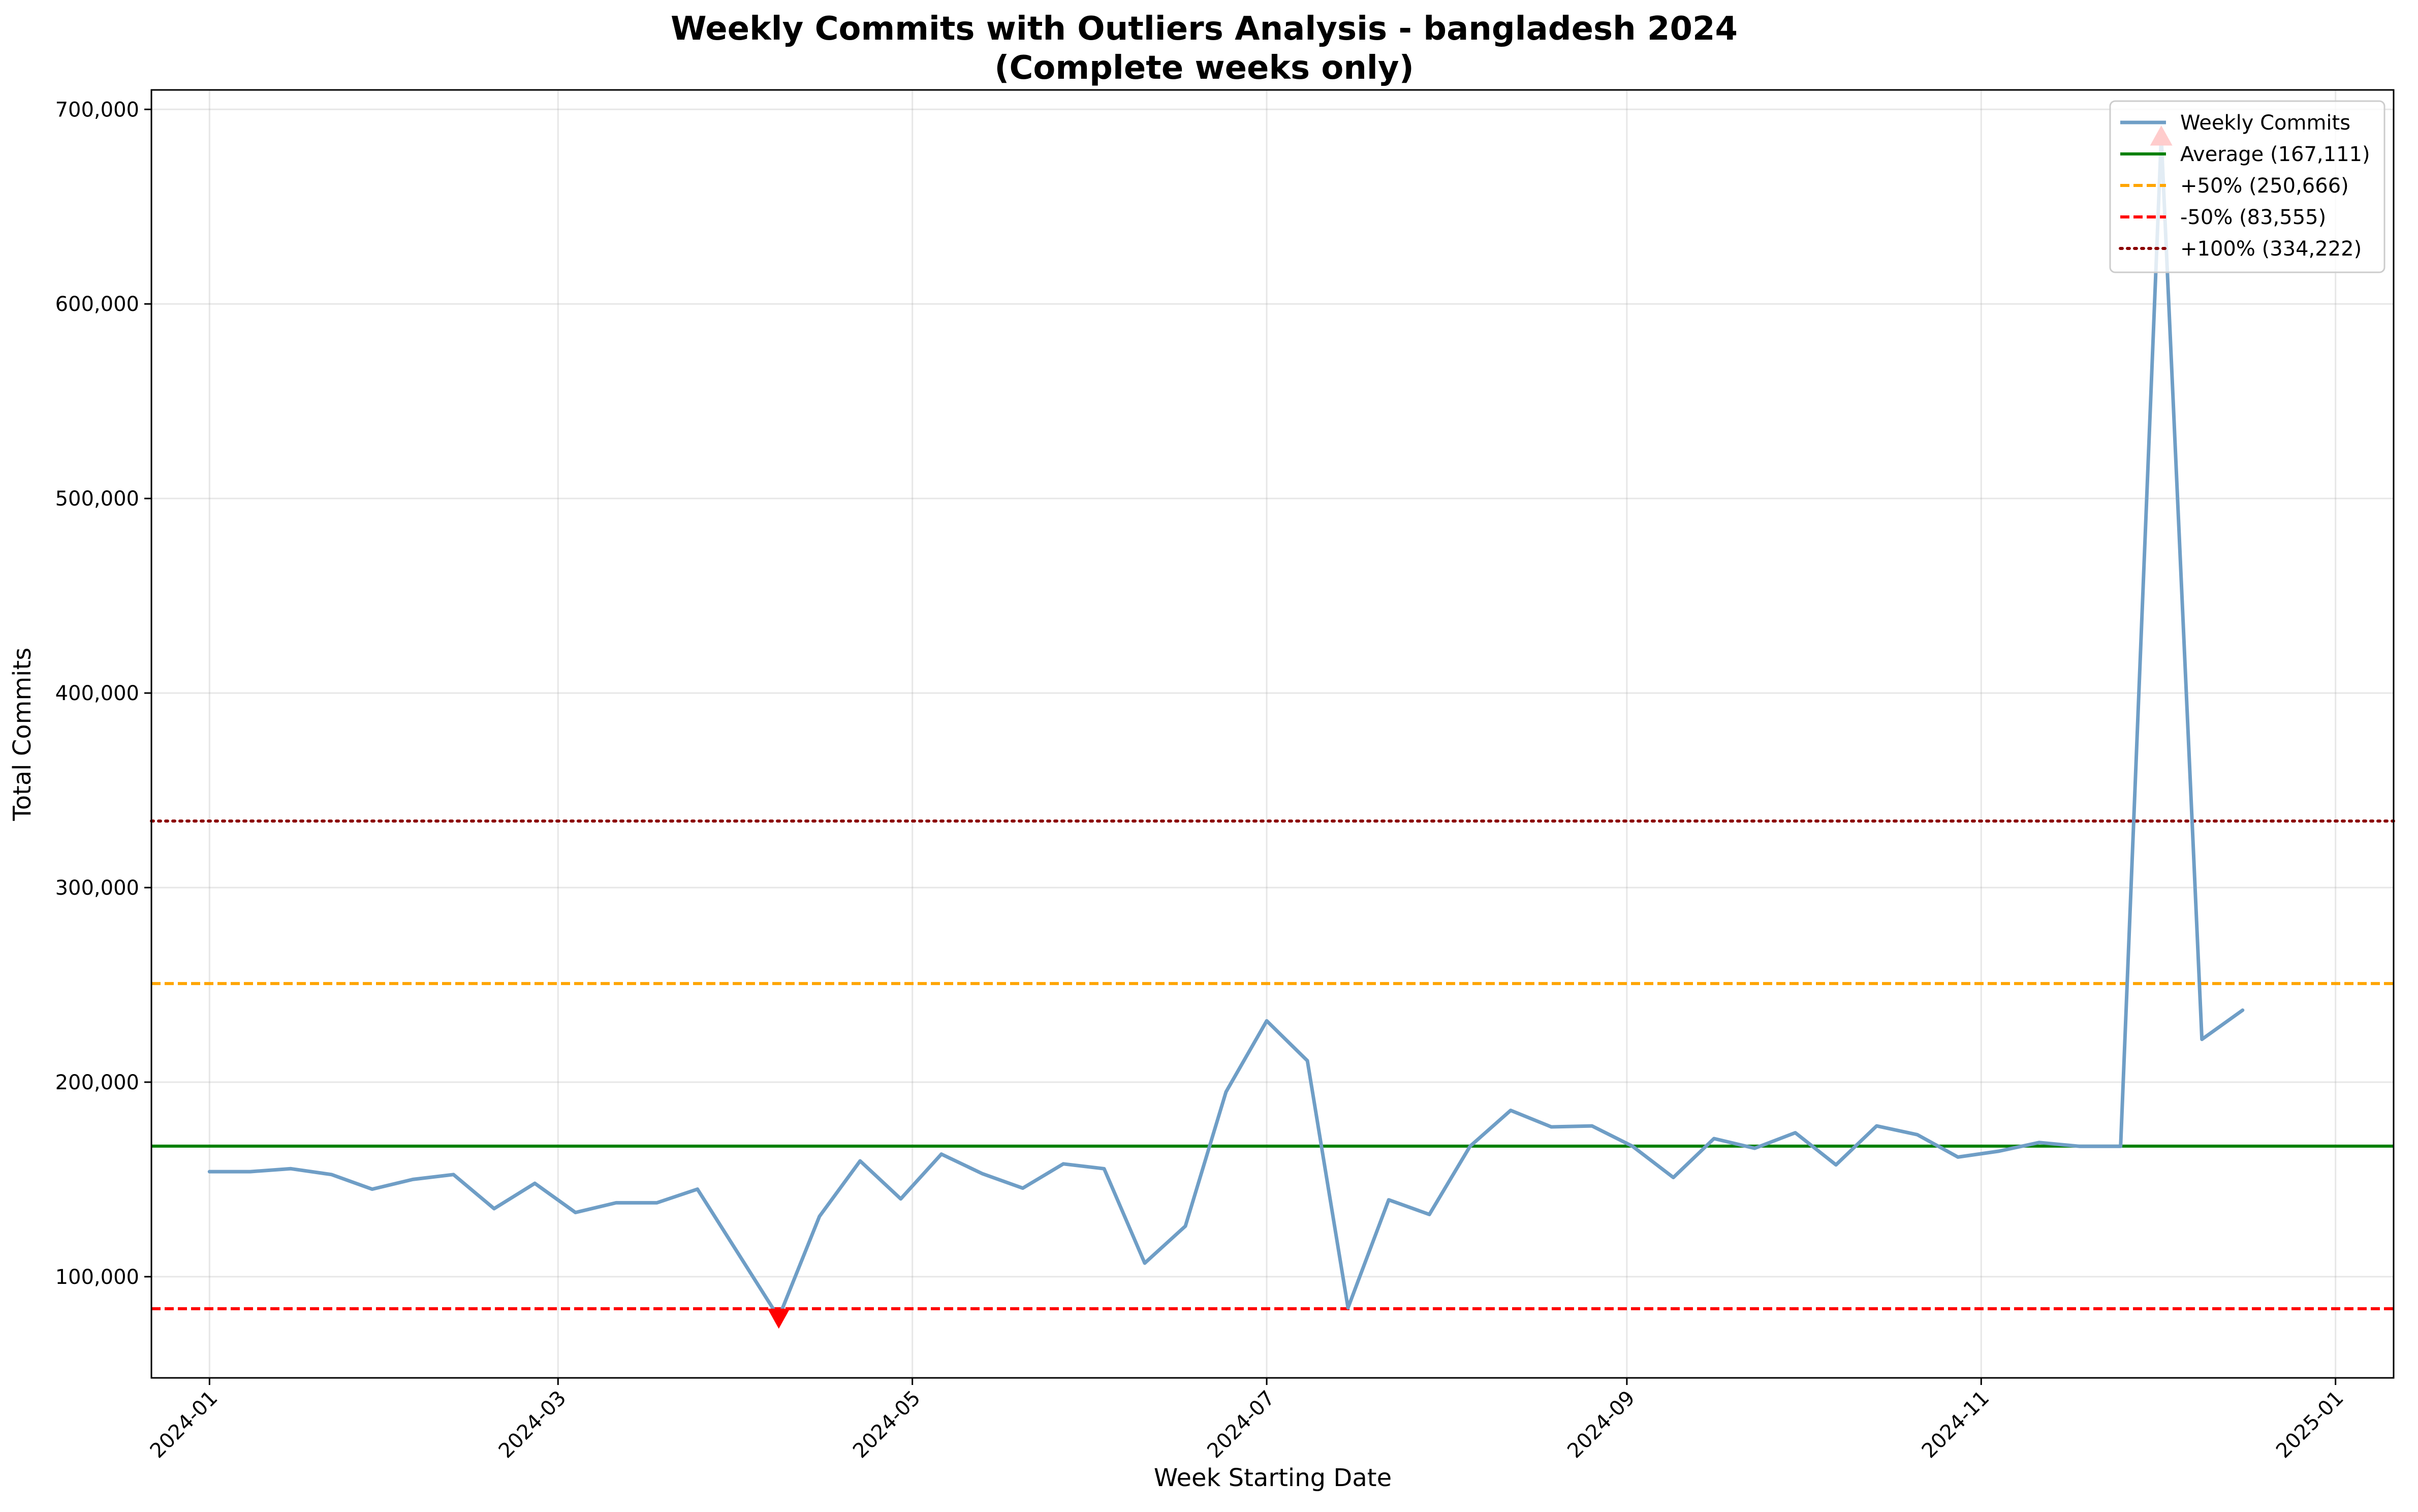 This screenshot has width=2418, height=1512. I want to click on legend-label: -50% (83,555), so click(2253, 217).